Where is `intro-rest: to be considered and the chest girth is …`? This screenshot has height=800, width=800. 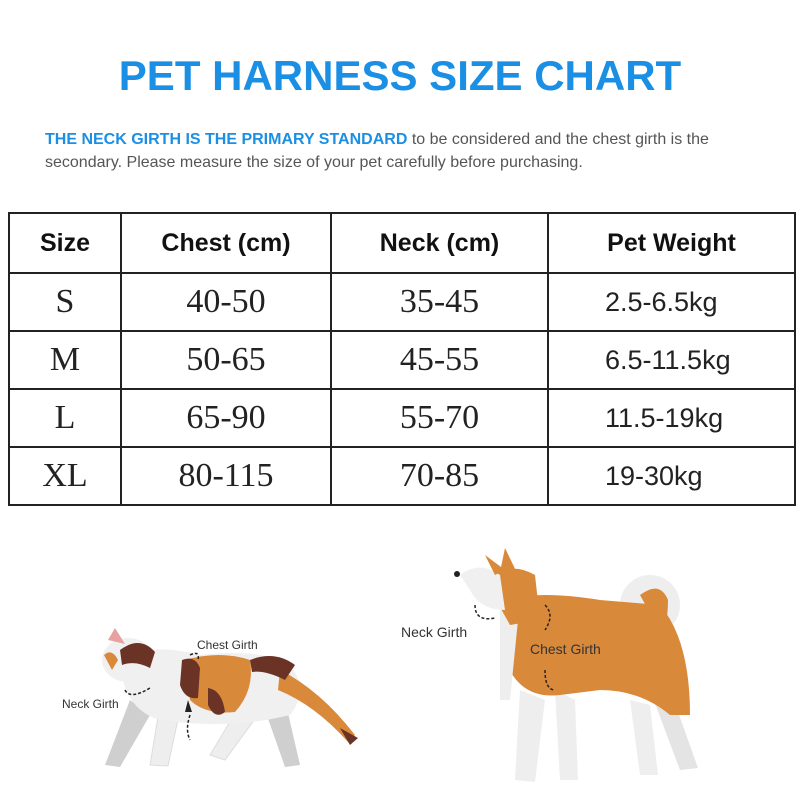 intro-rest: to be considered and the chest girth is … is located at coordinates (377, 151).